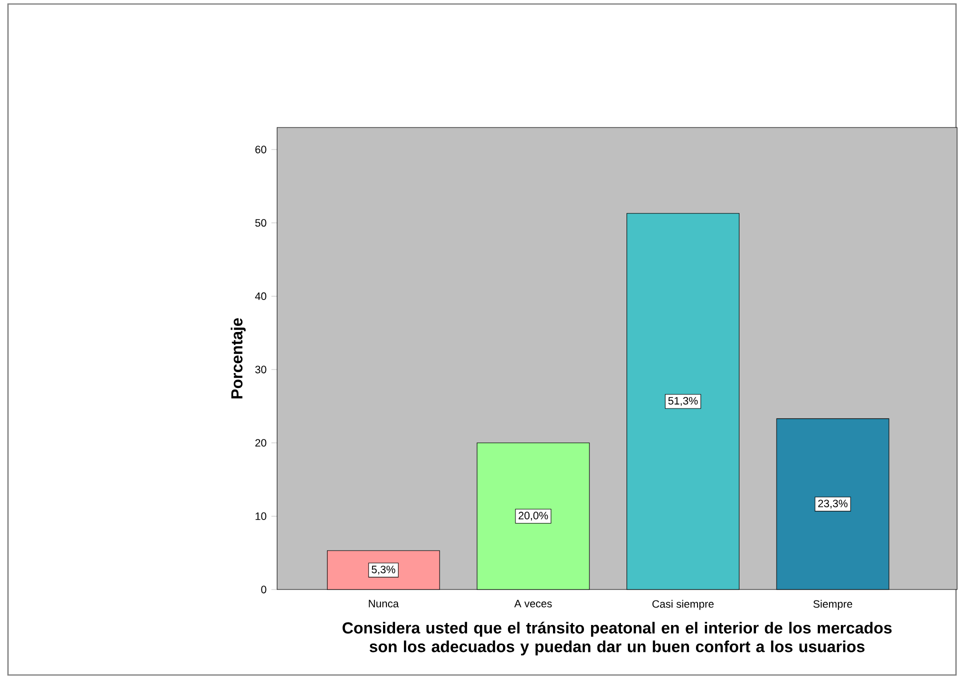 This screenshot has width=964, height=679. What do you see at coordinates (683, 605) in the screenshot?
I see `x-tick-label: Casi siempre` at bounding box center [683, 605].